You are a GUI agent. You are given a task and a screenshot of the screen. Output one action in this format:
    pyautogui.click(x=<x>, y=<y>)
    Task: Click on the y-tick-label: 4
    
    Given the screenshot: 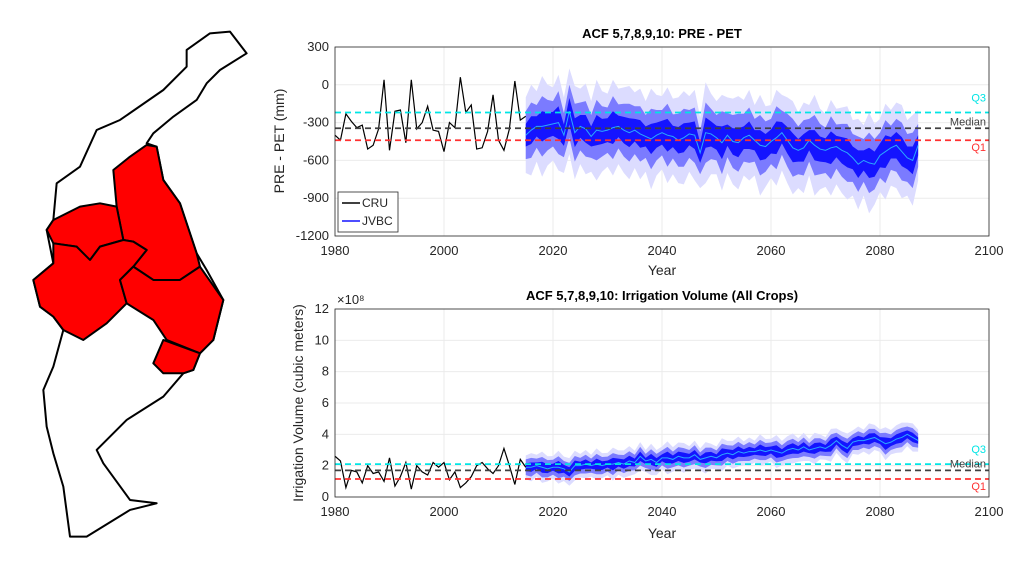 What is the action you would take?
    pyautogui.click(x=325, y=433)
    